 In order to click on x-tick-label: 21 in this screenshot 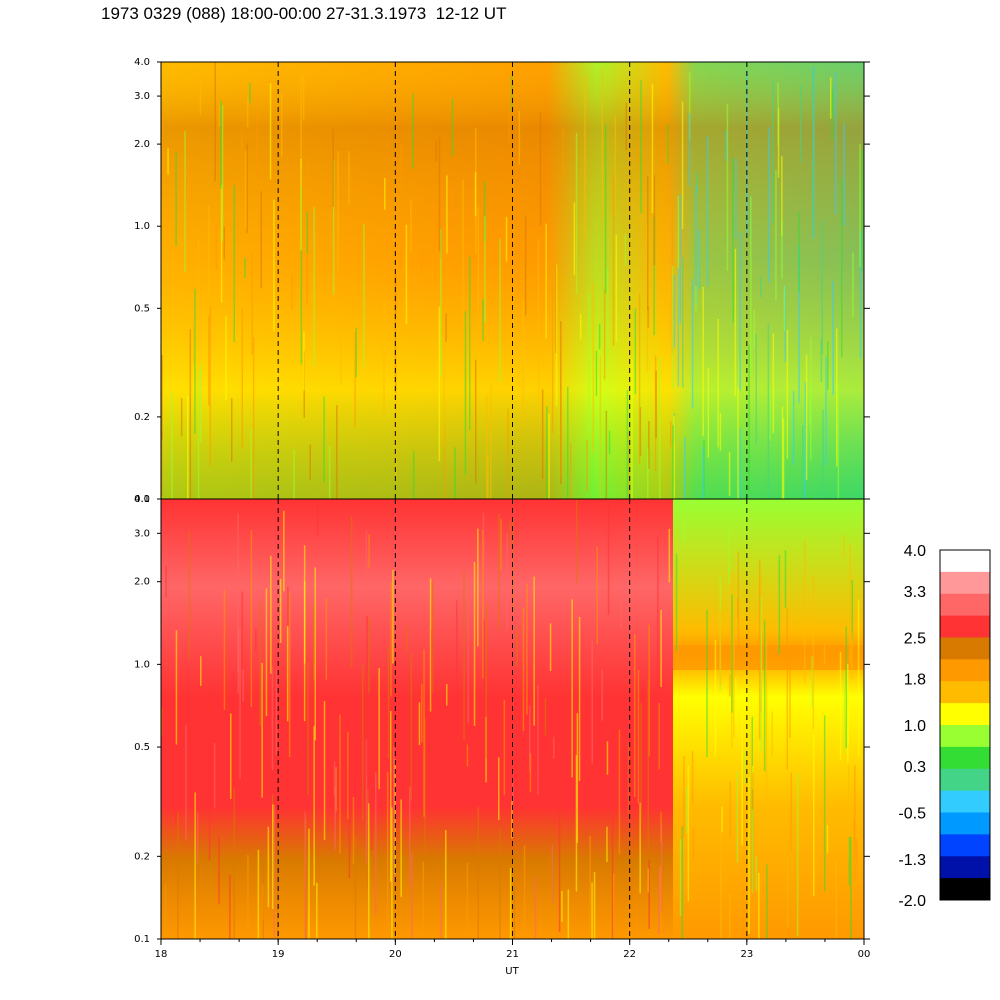, I will do `click(512, 954)`.